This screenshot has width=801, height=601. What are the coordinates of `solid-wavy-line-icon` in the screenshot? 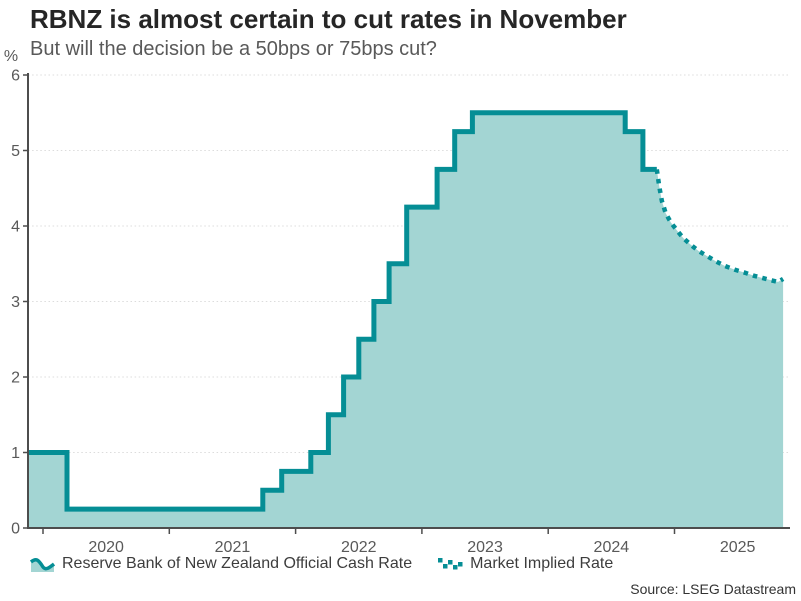 It's located at (42, 564).